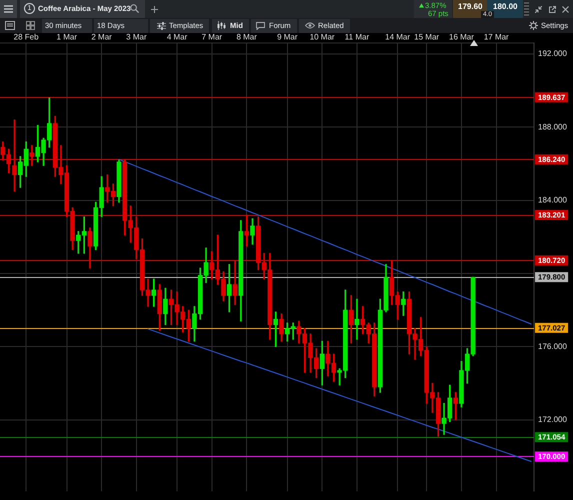 The height and width of the screenshot is (500, 573). I want to click on y-tick-label: 184.000, so click(553, 200).